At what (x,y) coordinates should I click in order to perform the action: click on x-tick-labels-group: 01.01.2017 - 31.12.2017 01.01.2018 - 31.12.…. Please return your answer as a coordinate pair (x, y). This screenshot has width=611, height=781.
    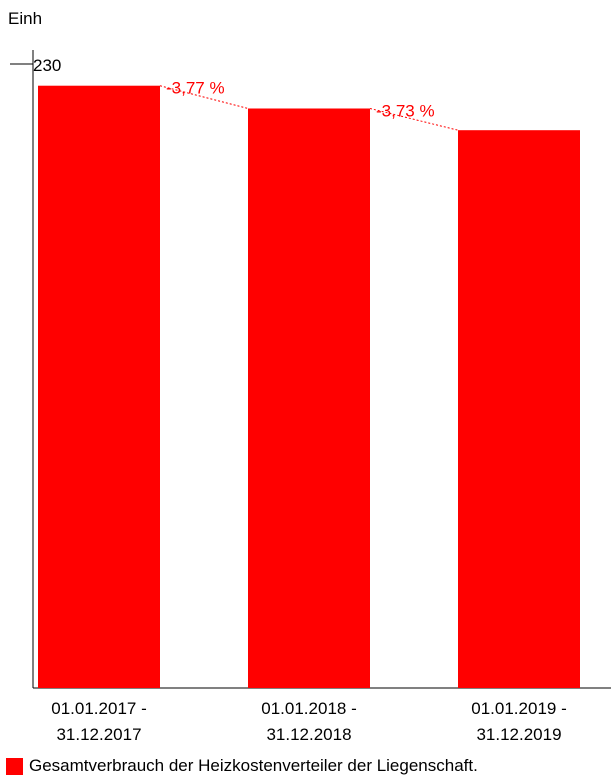
    Looking at the image, I should click on (308, 721).